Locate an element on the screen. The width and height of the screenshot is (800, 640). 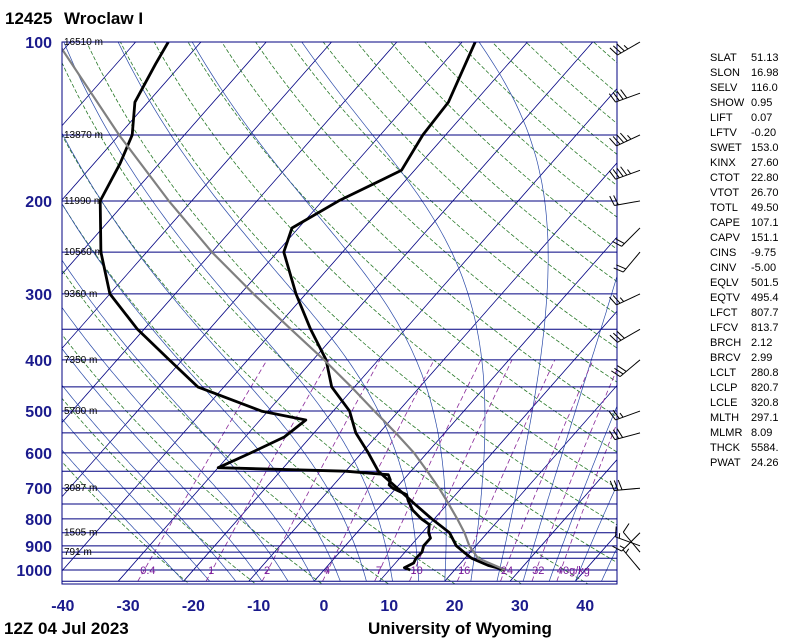
pressure-label: 100 is located at coordinates (38, 43).